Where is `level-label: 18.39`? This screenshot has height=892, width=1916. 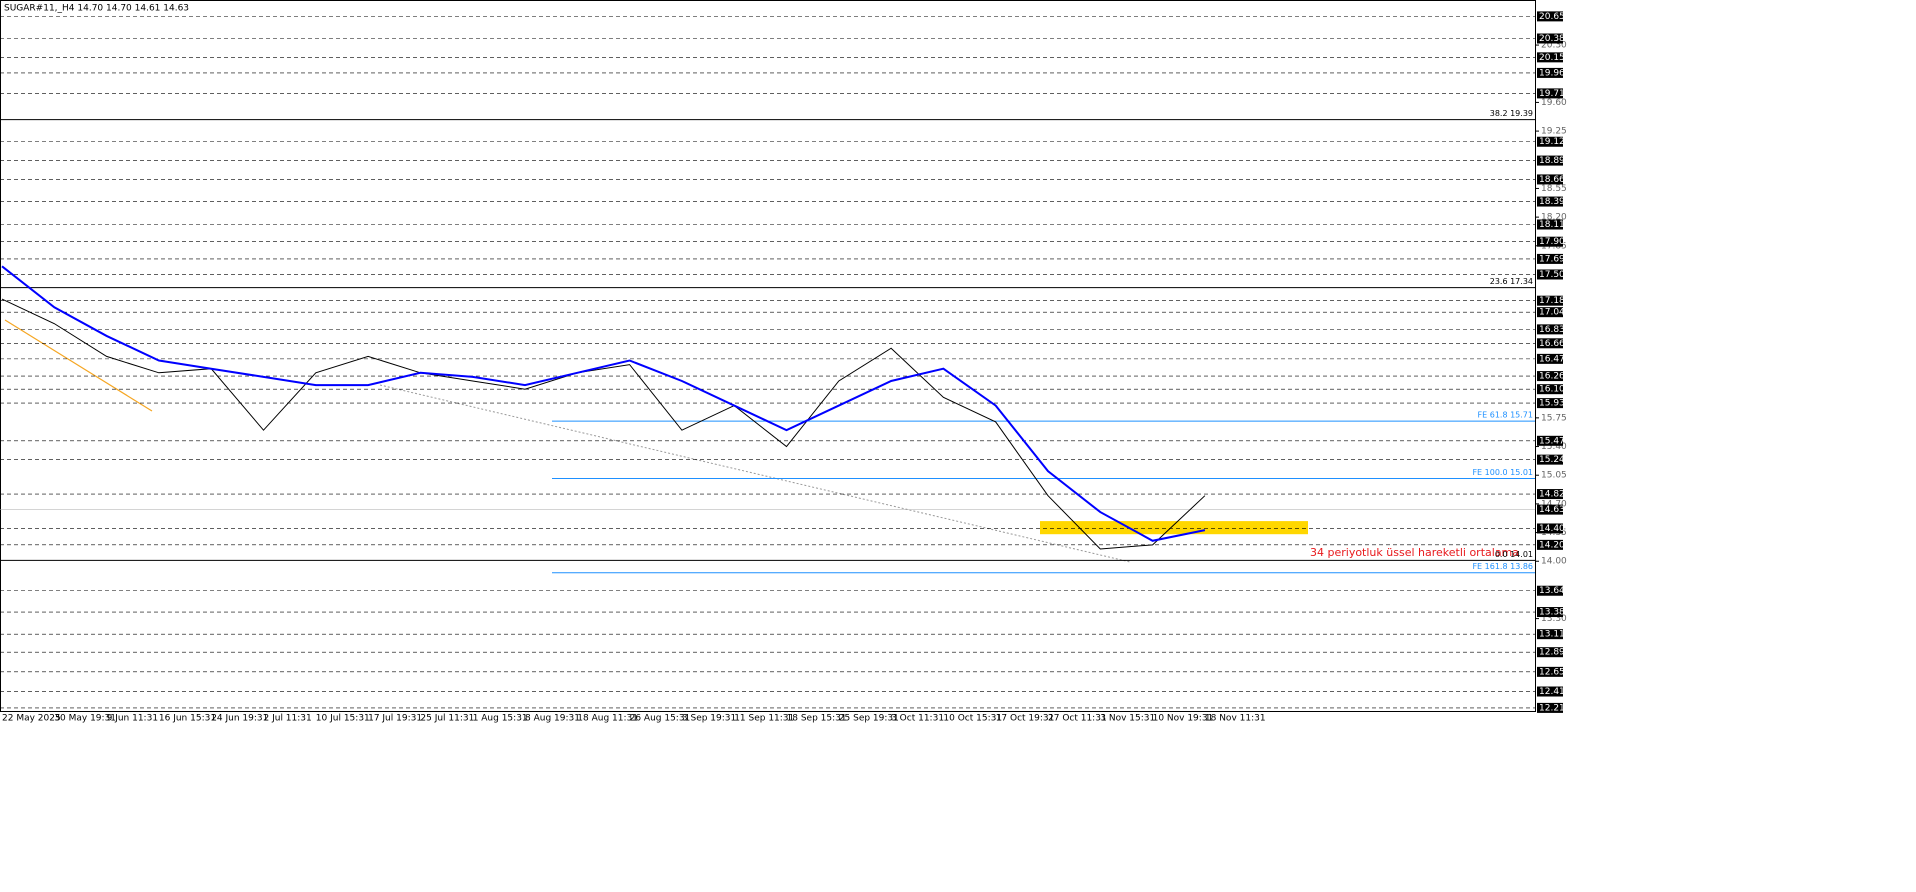 level-label: 18.39 is located at coordinates (1552, 202).